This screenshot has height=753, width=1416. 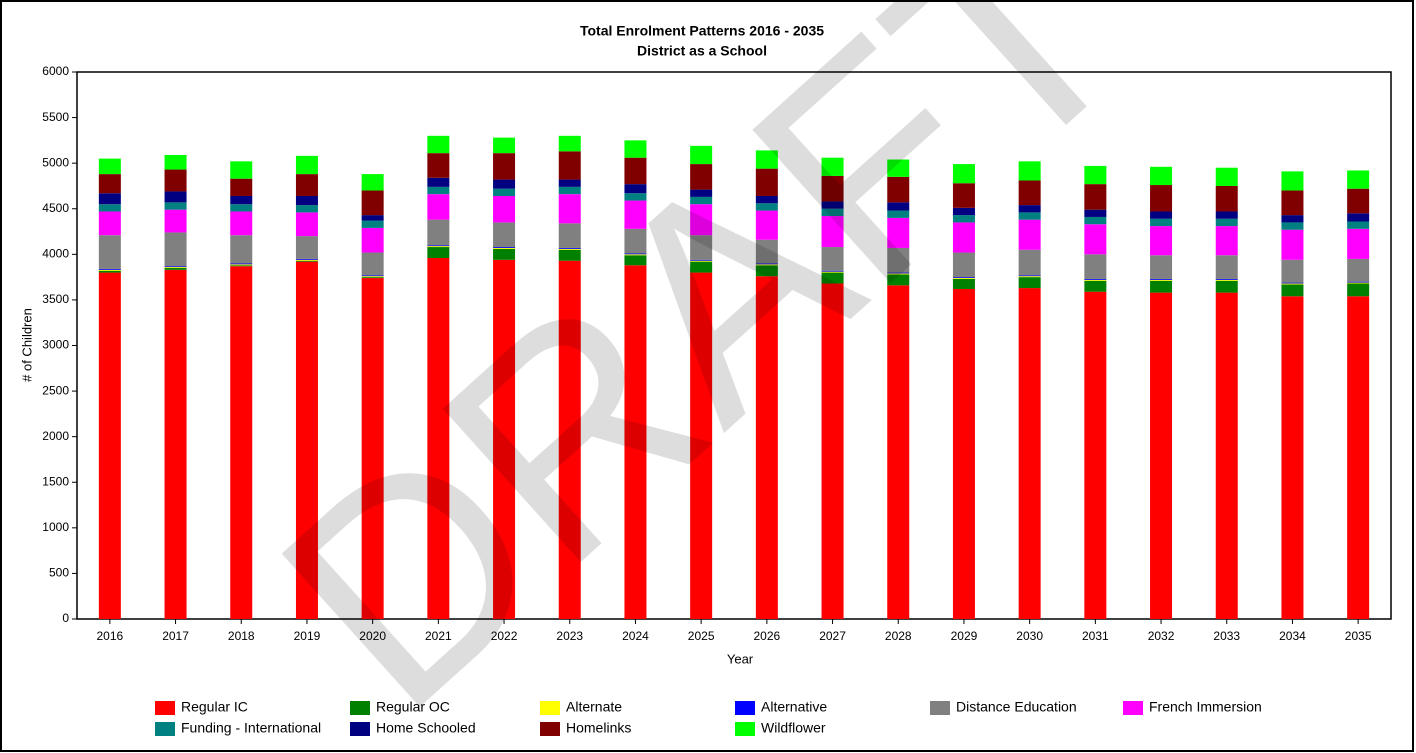 I want to click on legend-label: Alternate, so click(x=594, y=707).